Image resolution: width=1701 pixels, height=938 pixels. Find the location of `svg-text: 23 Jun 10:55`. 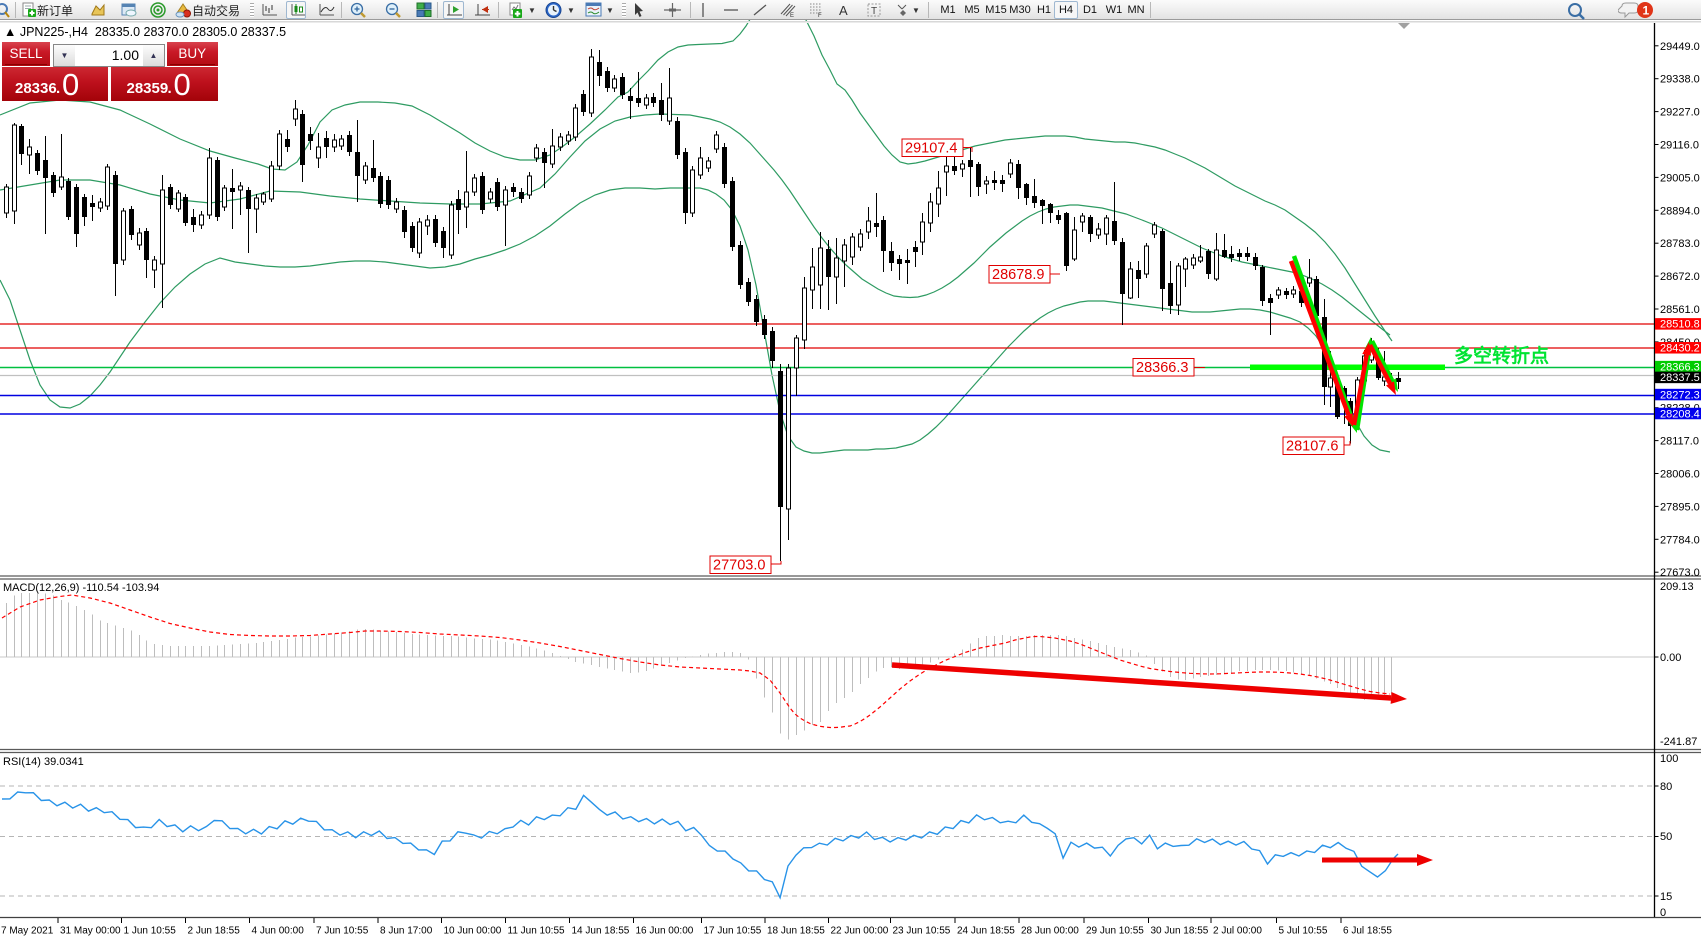

svg-text: 23 Jun 10:55 is located at coordinates (922, 931).